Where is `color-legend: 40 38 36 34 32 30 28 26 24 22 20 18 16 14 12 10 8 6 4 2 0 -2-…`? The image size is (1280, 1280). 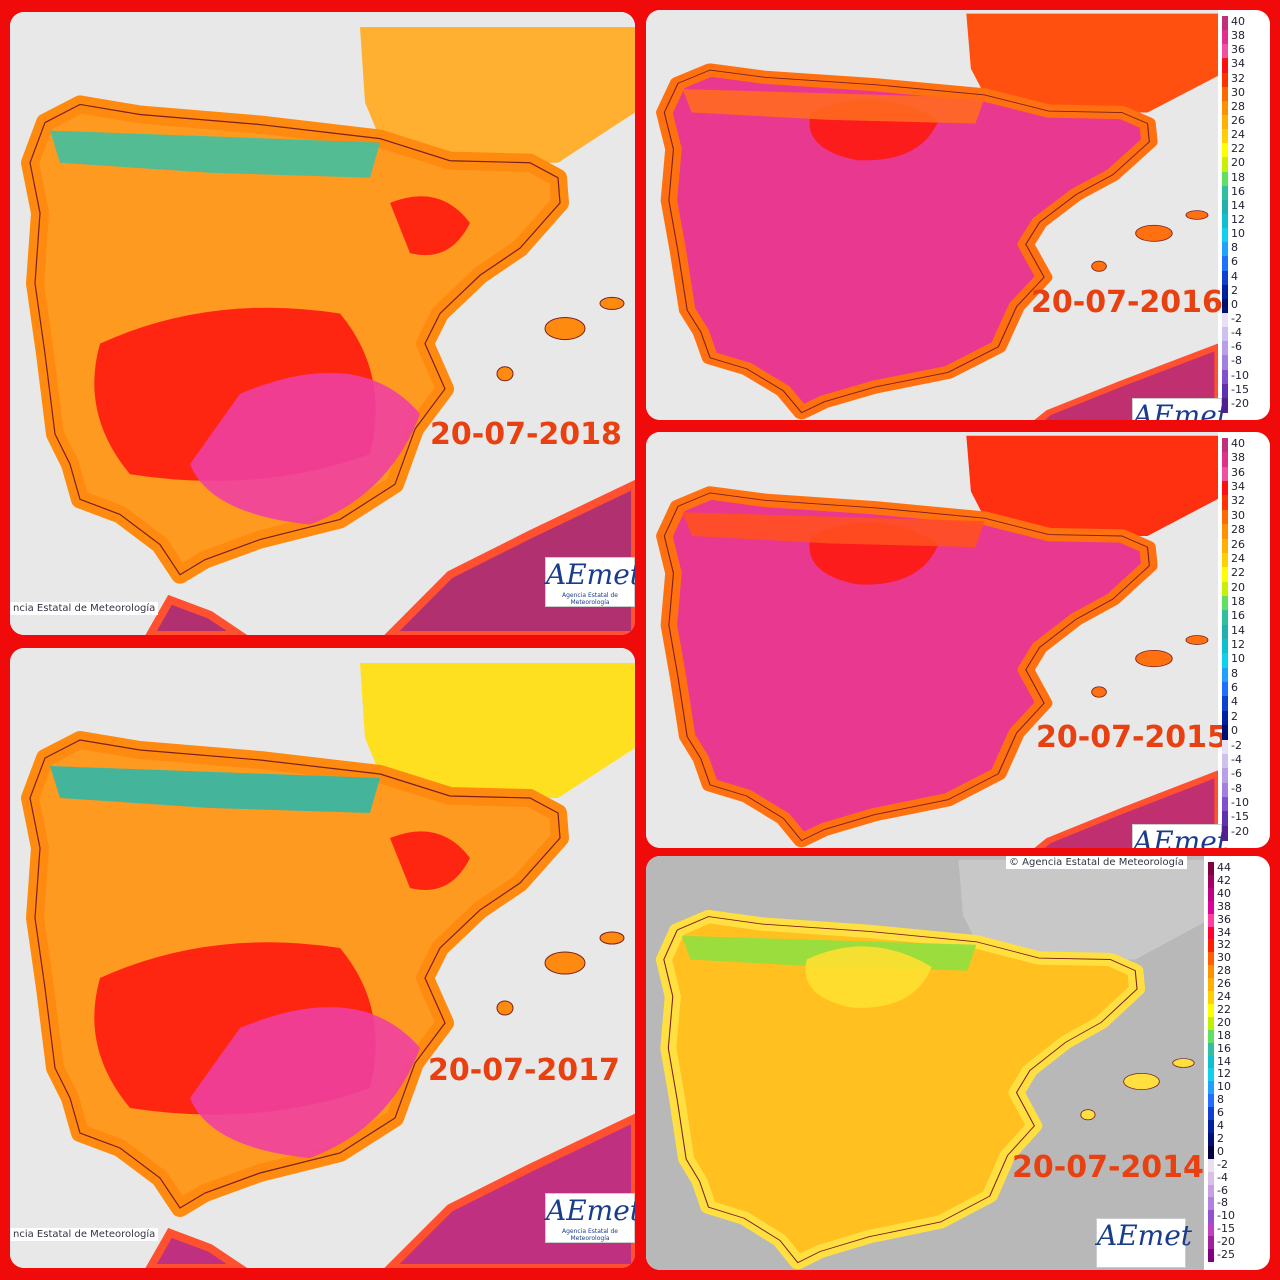 color-legend: 40 38 36 34 32 30 28 26 24 22 20 18 16 14 12 10 8 6 4 2 0 -2-… is located at coordinates (1246, 640).